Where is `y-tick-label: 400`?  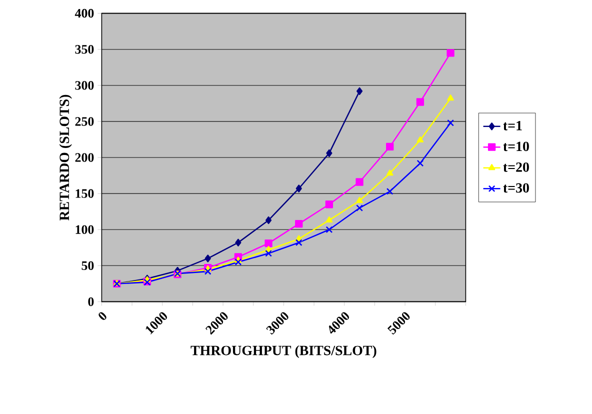
y-tick-label: 400 is located at coordinates (84, 13).